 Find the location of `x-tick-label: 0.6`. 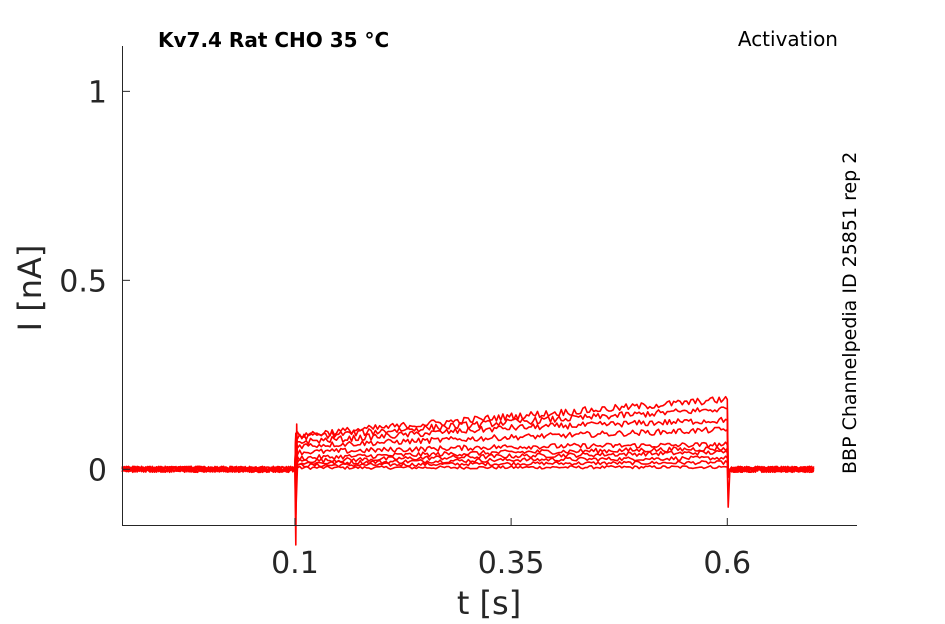

x-tick-label: 0.6 is located at coordinates (727, 563).